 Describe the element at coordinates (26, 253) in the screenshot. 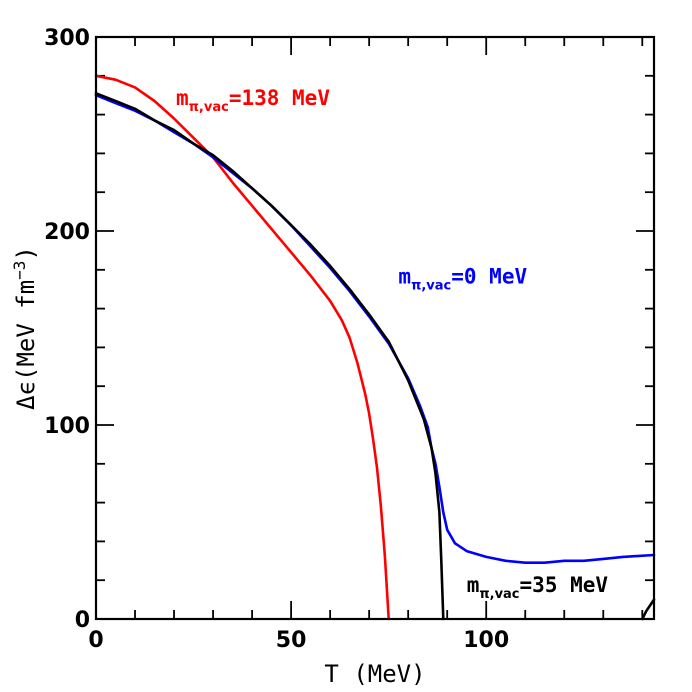

I see `y-axis-title-close: )` at that location.